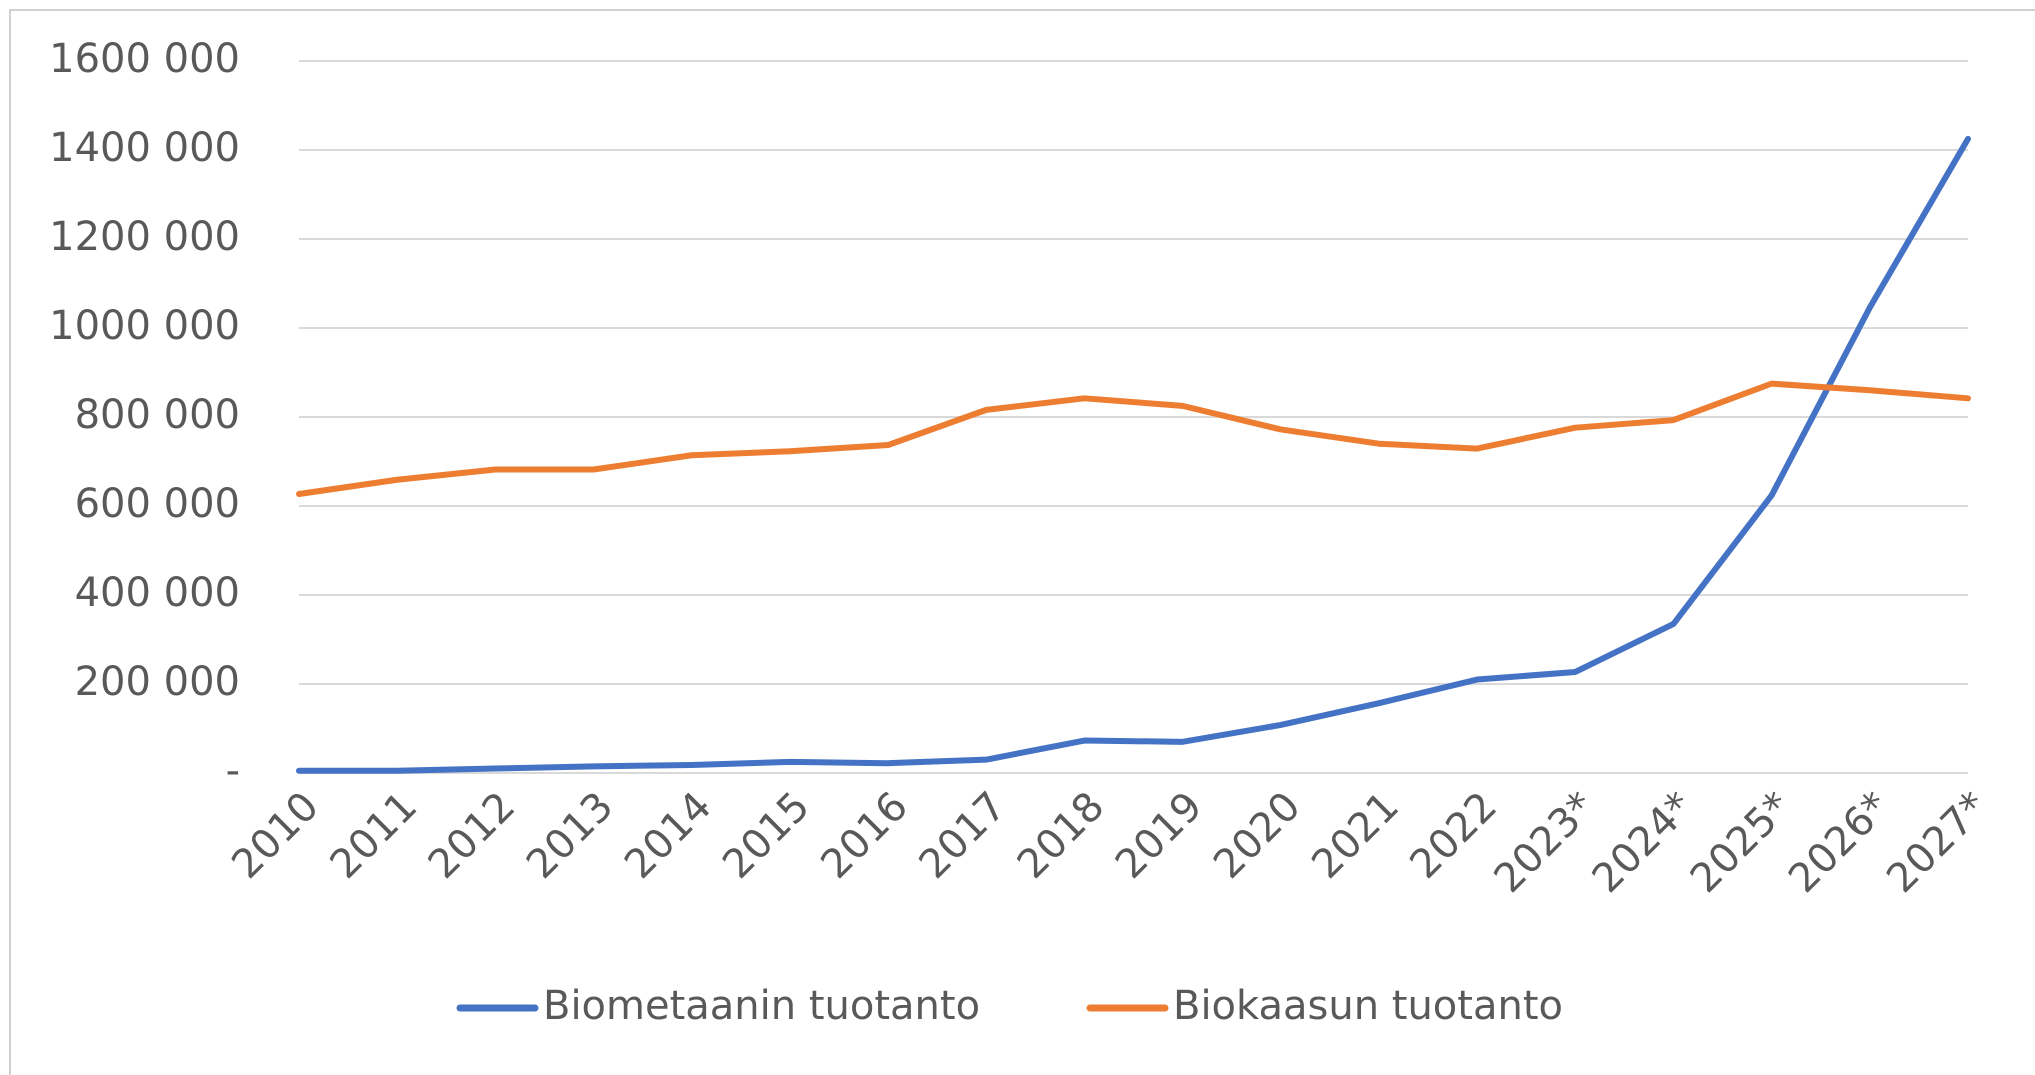  I want to click on y-tick-label: 1000 000, so click(144, 326).